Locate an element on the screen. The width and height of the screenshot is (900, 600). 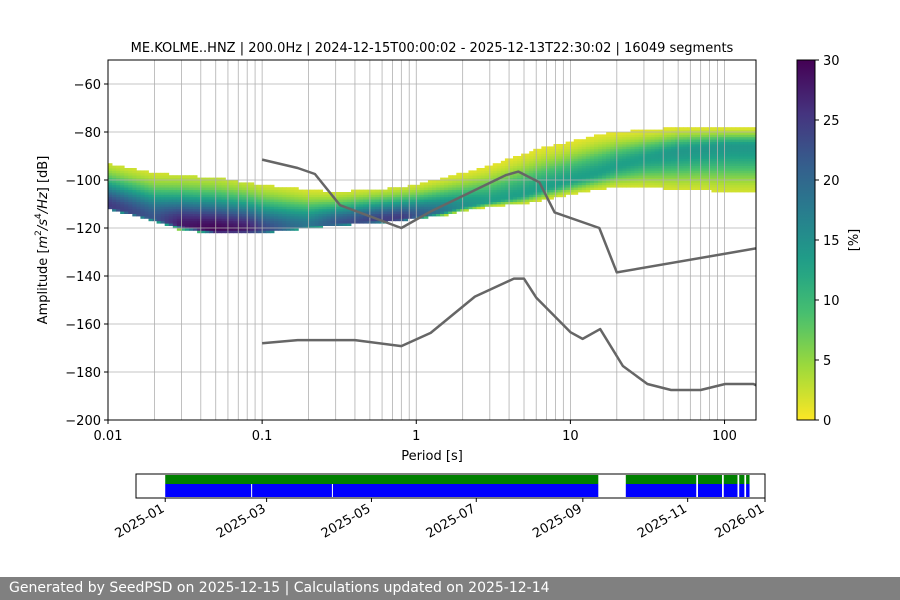
y-tick-label: −60 is located at coordinates (87, 85).